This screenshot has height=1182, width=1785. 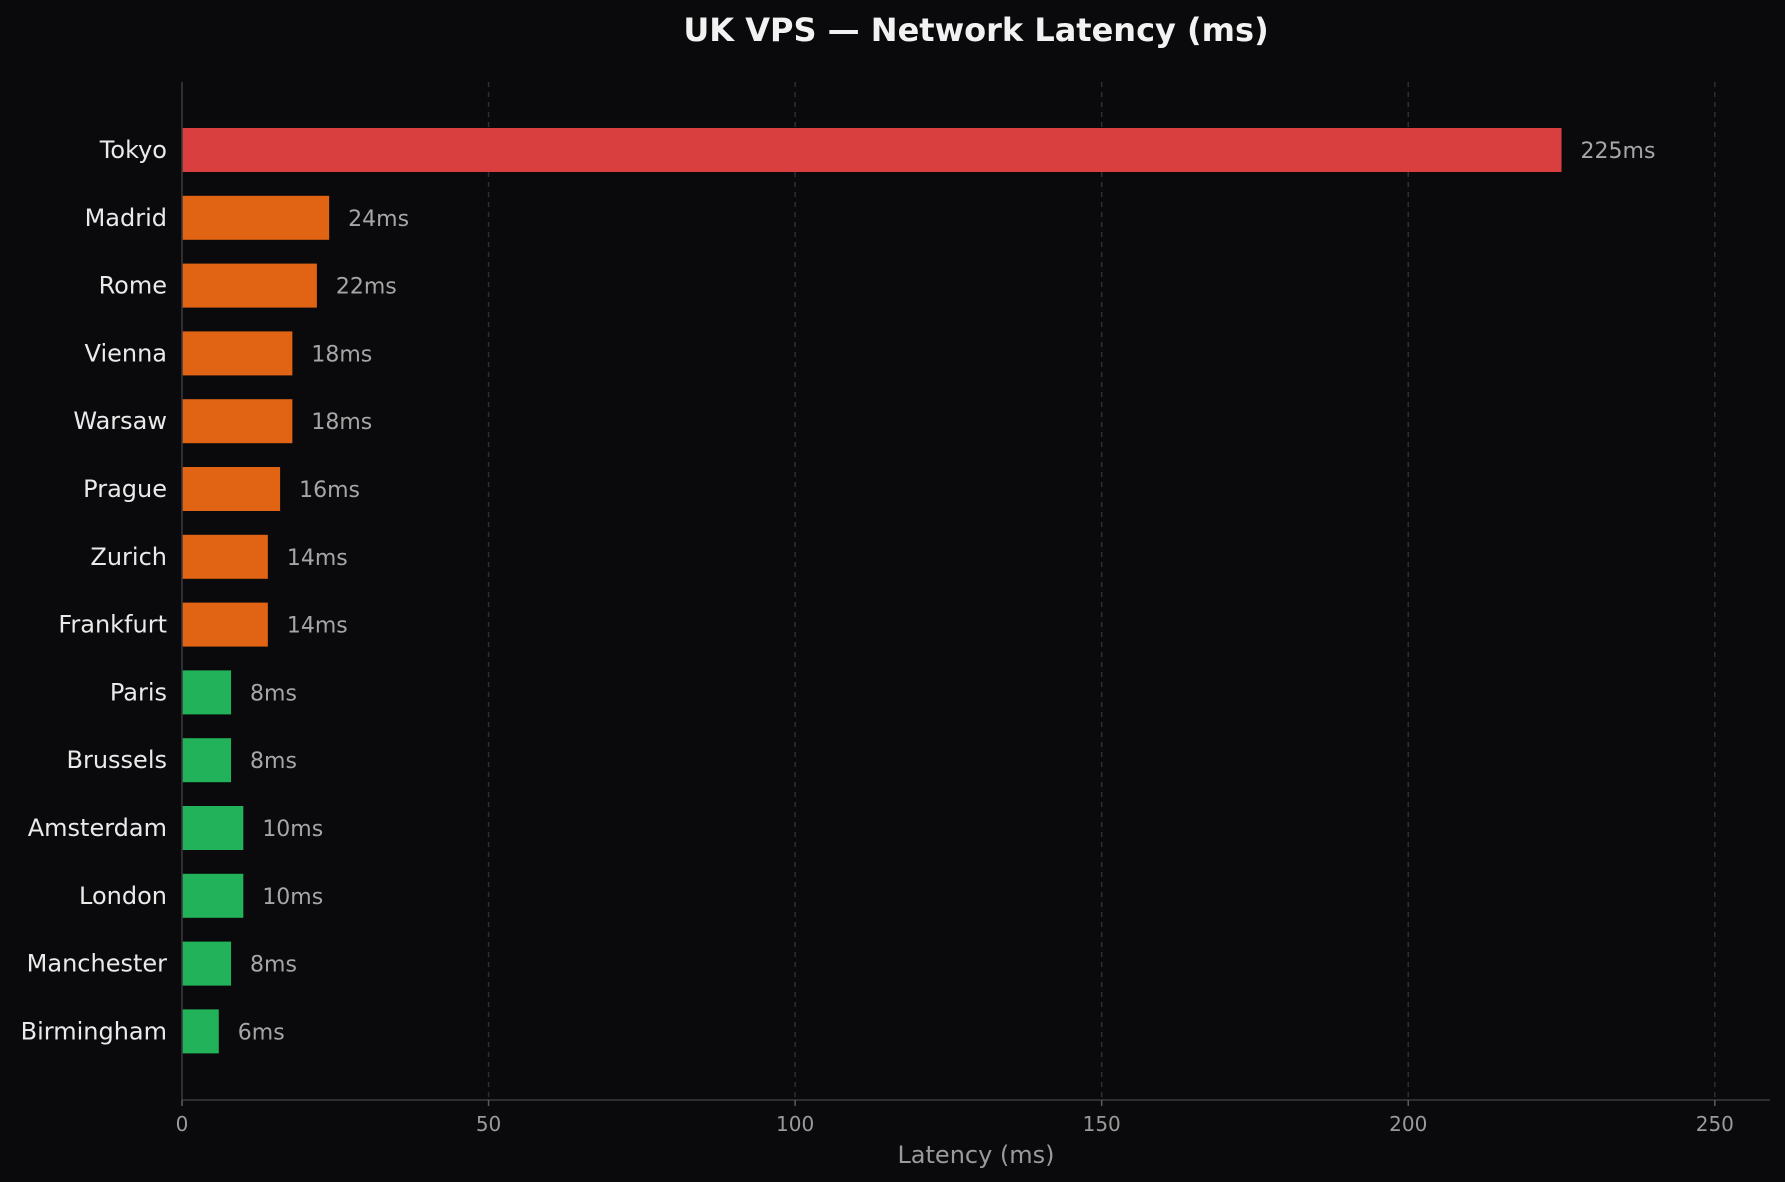 What do you see at coordinates (128, 557) in the screenshot?
I see `category-label-zurich: Zurich` at bounding box center [128, 557].